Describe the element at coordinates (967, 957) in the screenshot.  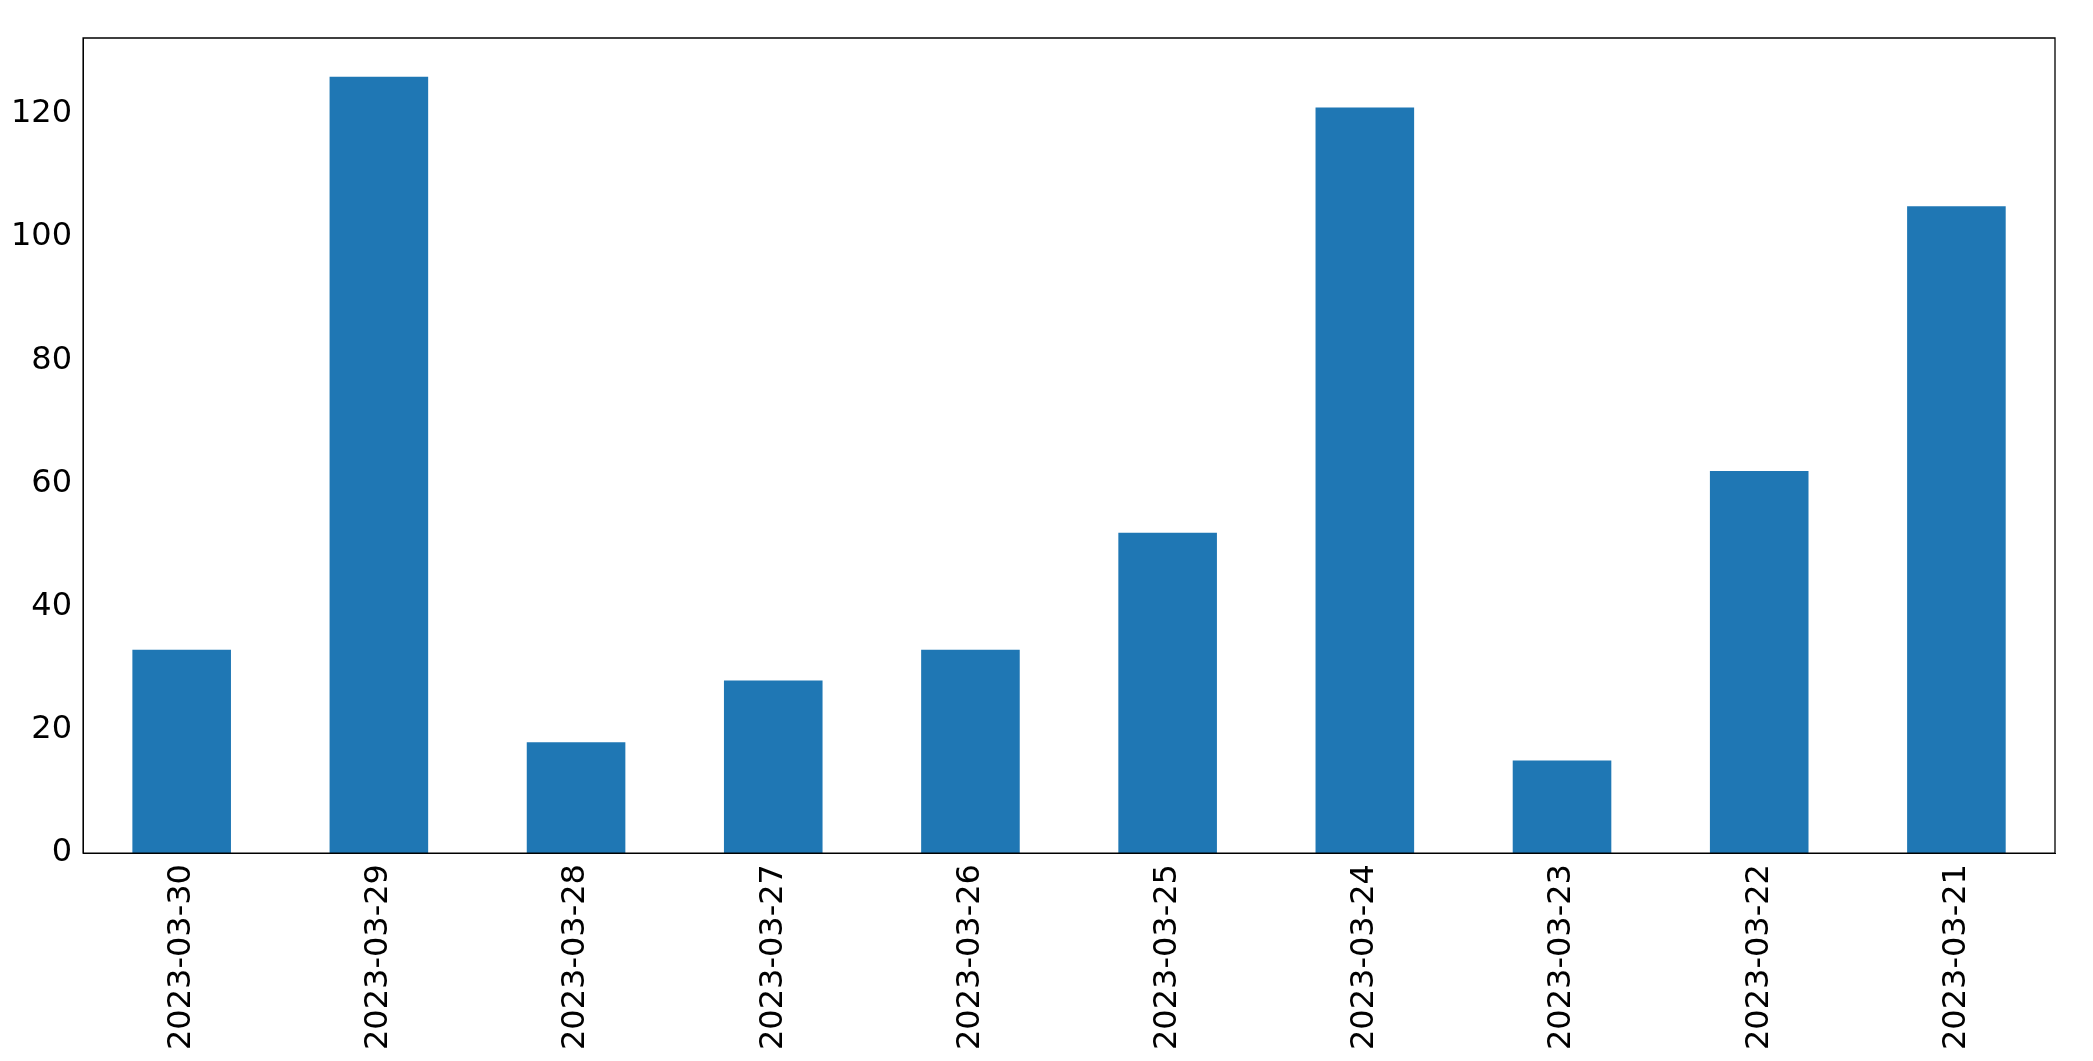
I see `x-tick-label: 2023-03-26` at that location.